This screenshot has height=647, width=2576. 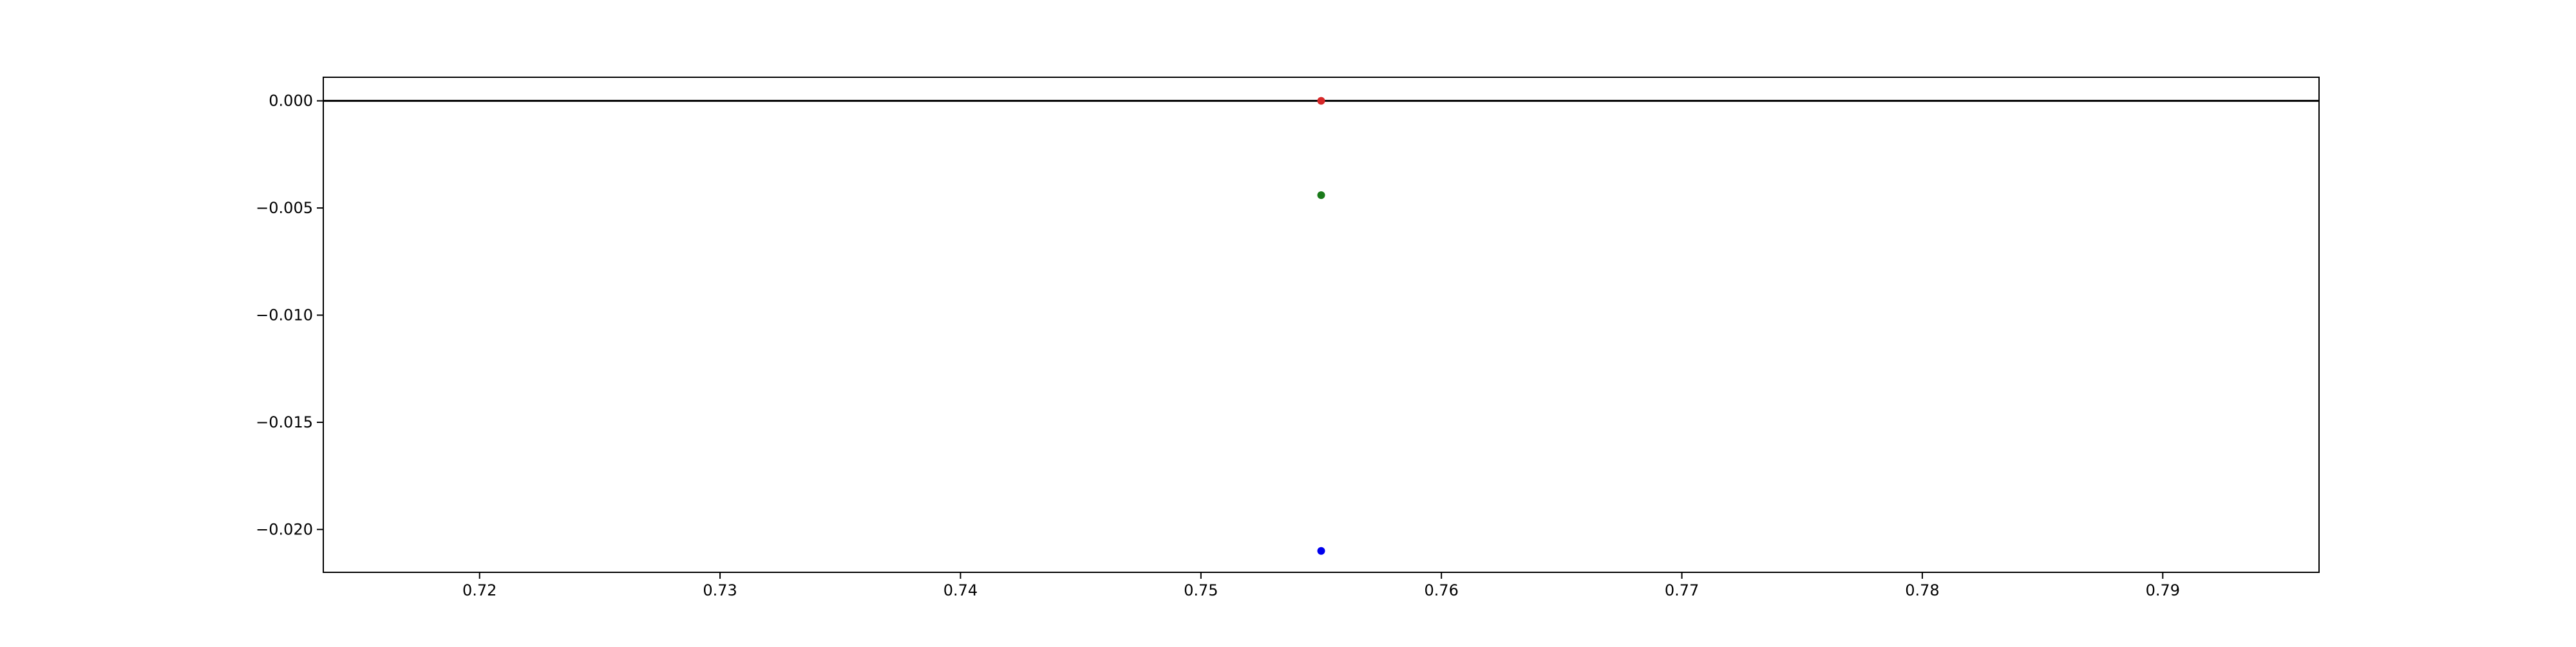 What do you see at coordinates (285, 529) in the screenshot?
I see `y-tick-label: −0.020` at bounding box center [285, 529].